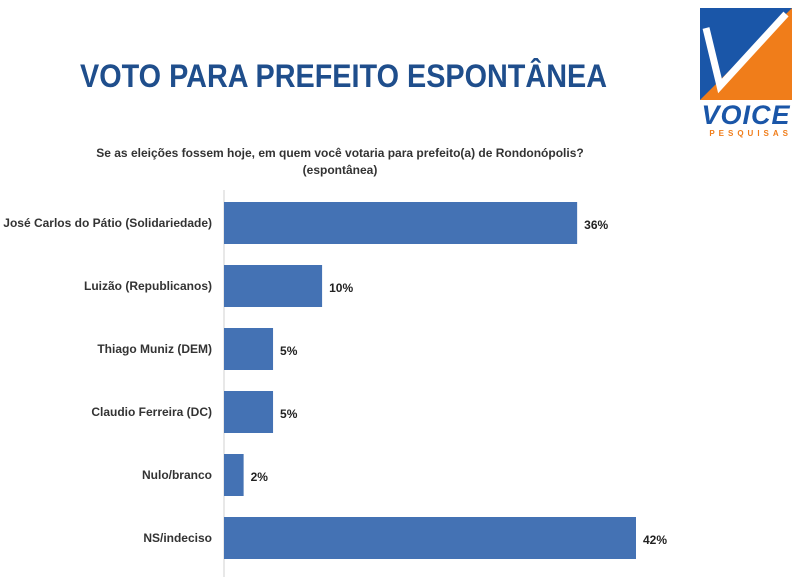 The height and width of the screenshot is (577, 800). Describe the element at coordinates (260, 477) in the screenshot. I see `value-label: 2%` at that location.